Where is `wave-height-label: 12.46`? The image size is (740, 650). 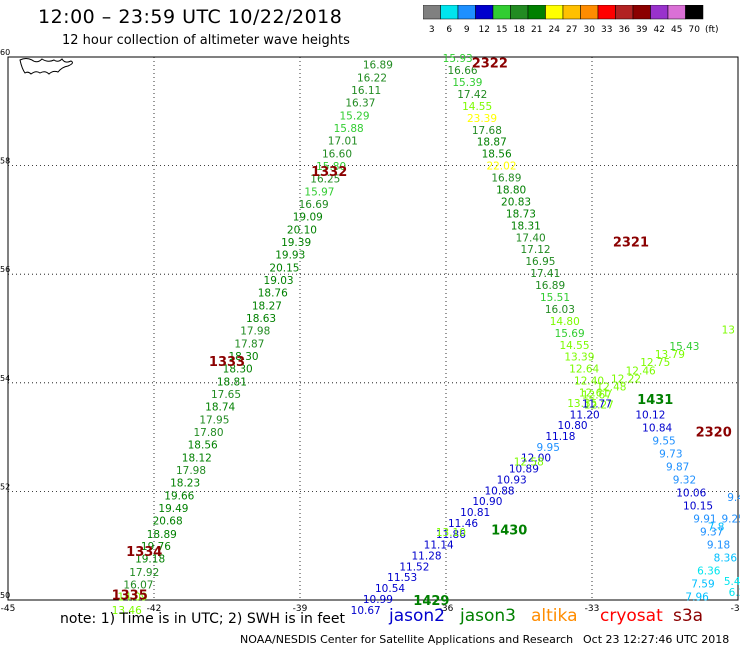 wave-height-label: 12.46 is located at coordinates (641, 371).